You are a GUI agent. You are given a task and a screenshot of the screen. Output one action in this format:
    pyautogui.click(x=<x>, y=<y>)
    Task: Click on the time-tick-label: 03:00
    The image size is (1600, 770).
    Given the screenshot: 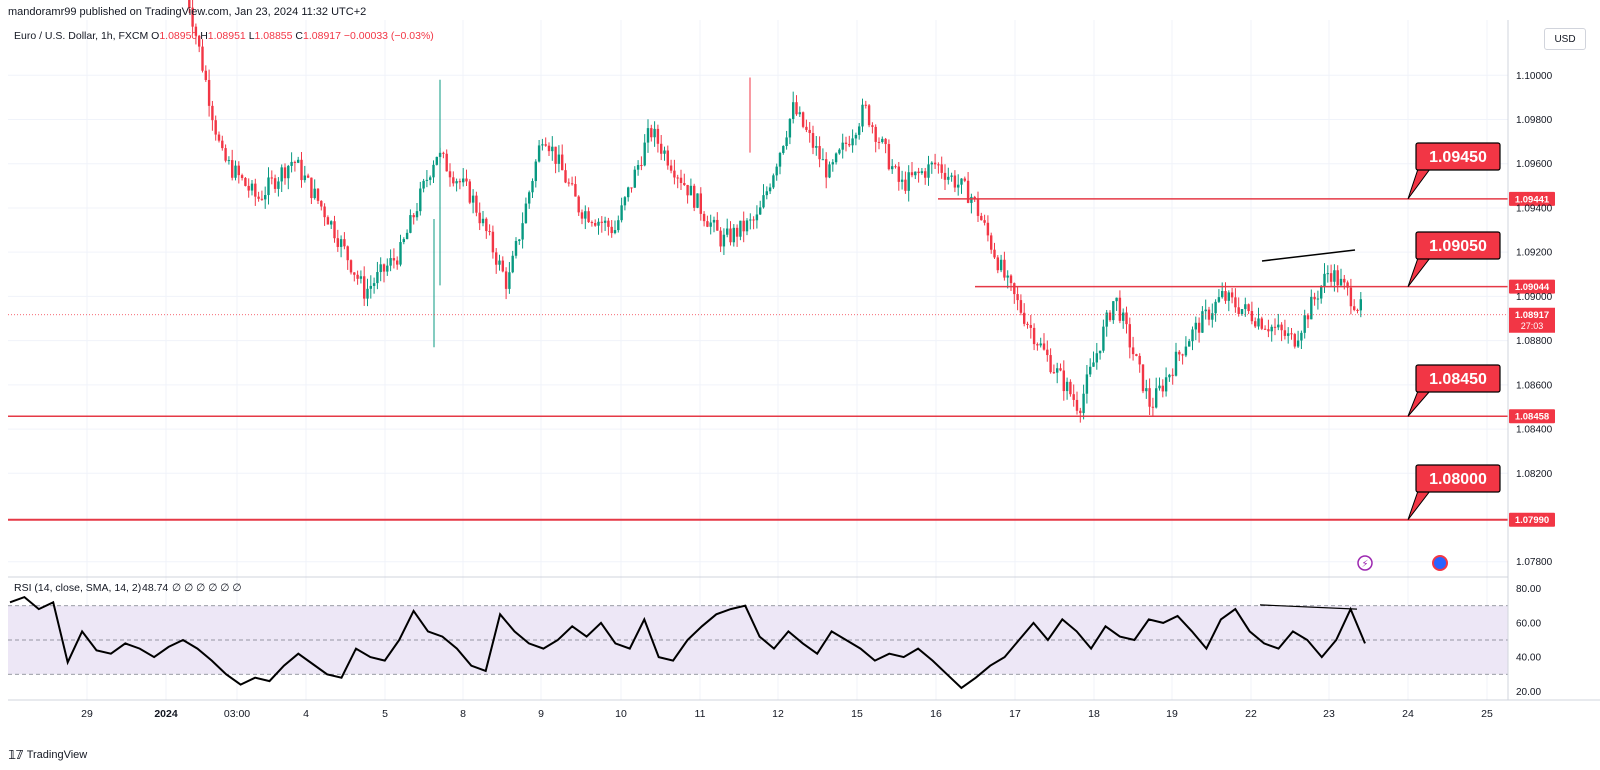 What is the action you would take?
    pyautogui.click(x=237, y=714)
    